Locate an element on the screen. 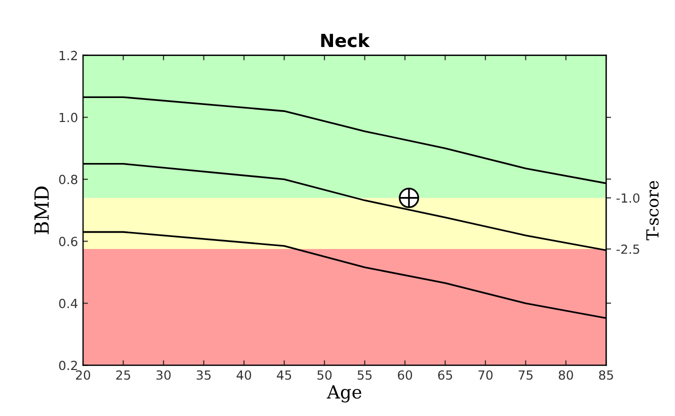 The image size is (675, 416). x-tick-label: 55 is located at coordinates (365, 375).